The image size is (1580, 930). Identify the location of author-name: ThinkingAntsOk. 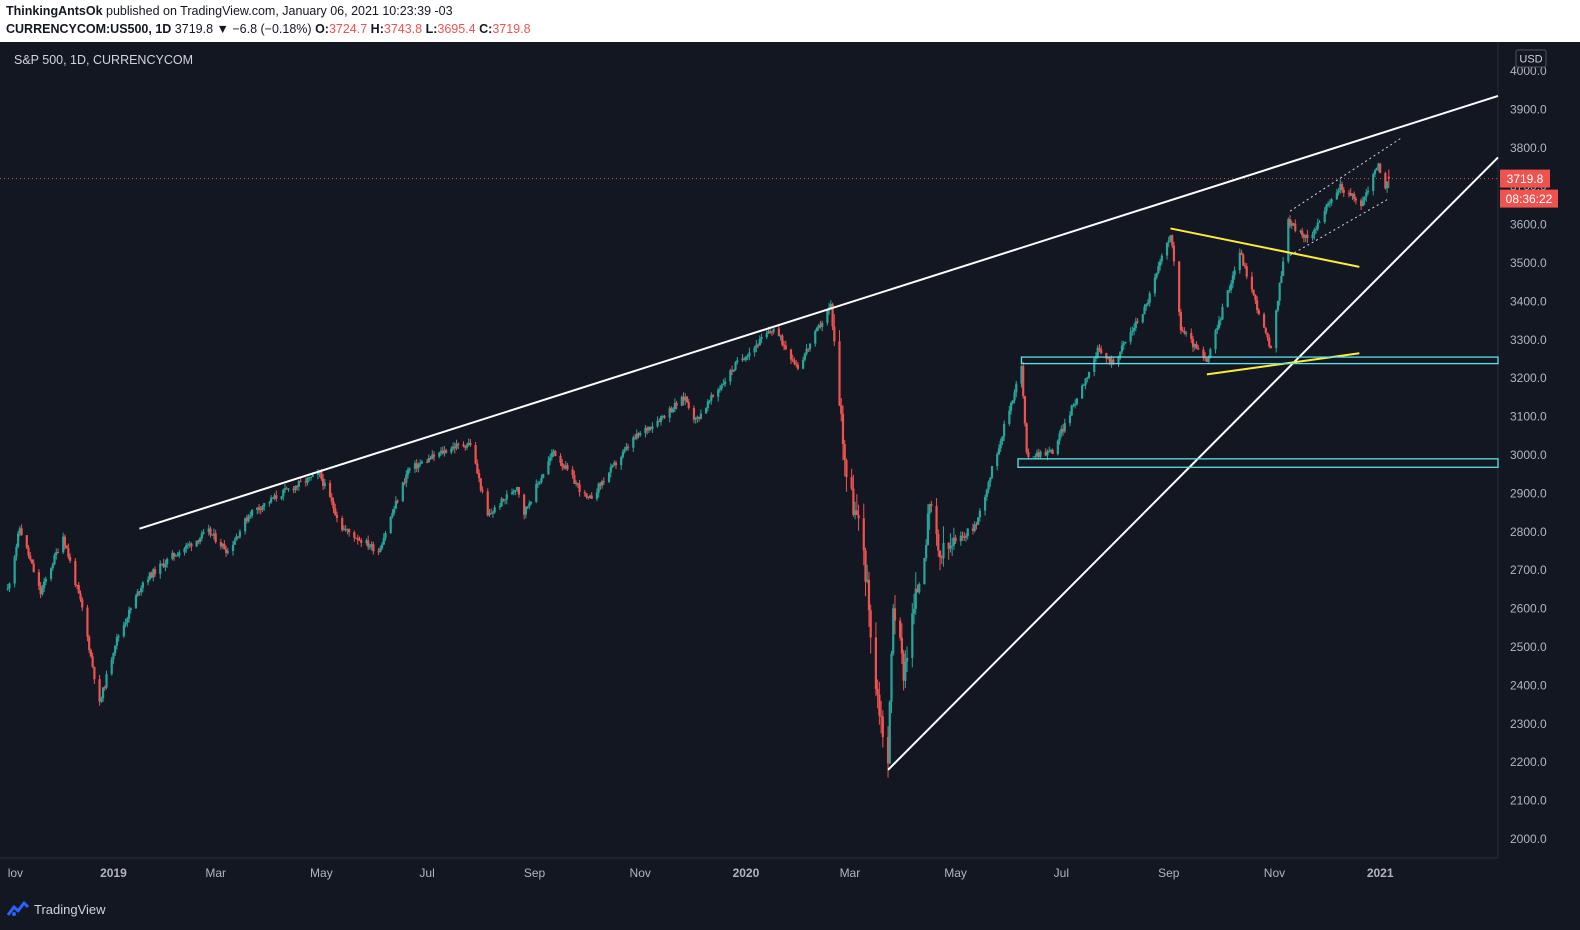
(54, 11).